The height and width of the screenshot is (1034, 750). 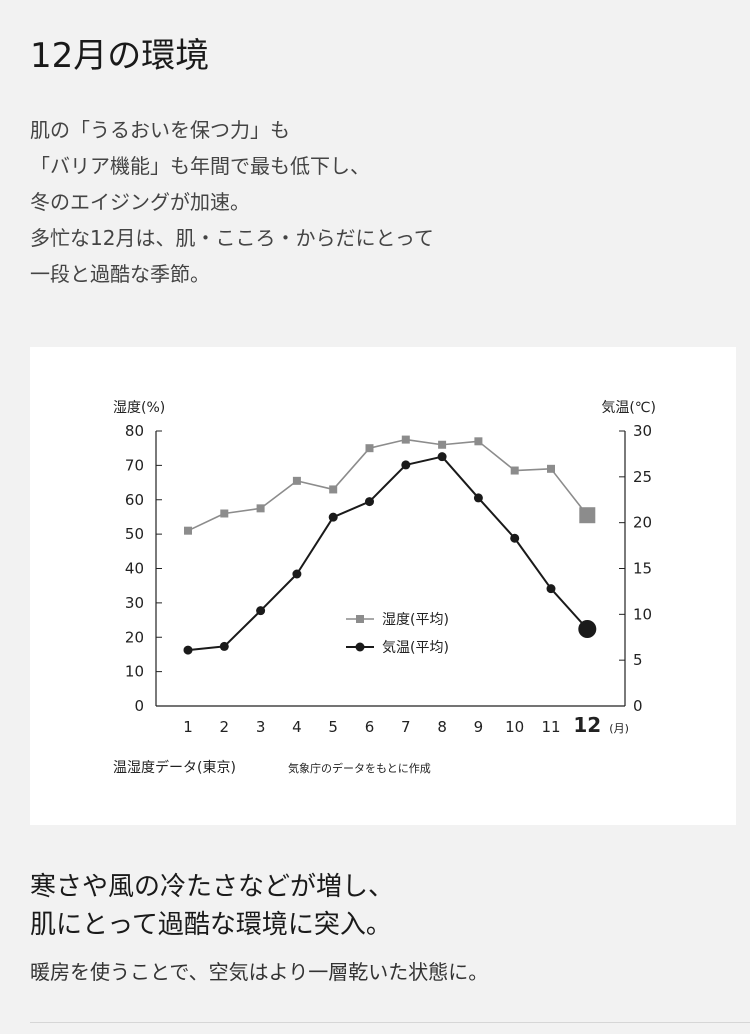 I want to click on x-tick-label: 8, so click(x=442, y=727).